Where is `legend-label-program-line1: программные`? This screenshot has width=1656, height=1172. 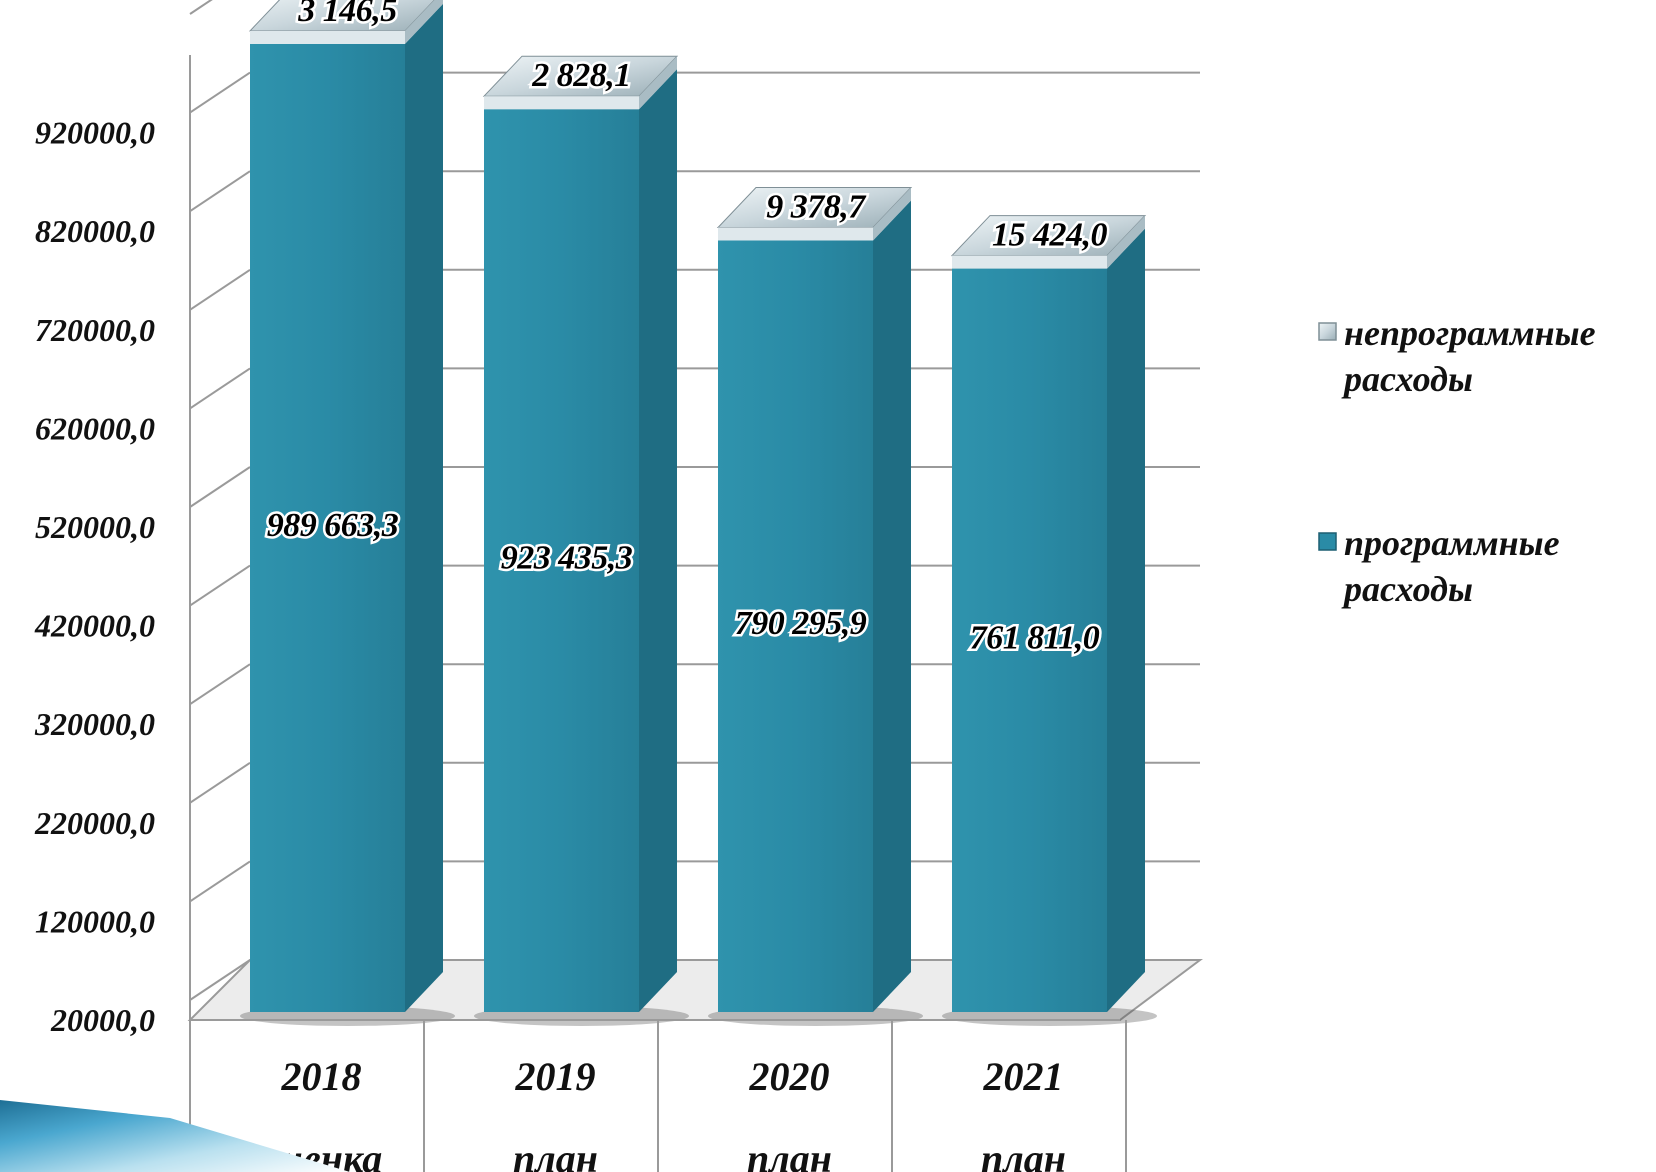
legend-label-program-line1: программные is located at coordinates (1452, 543).